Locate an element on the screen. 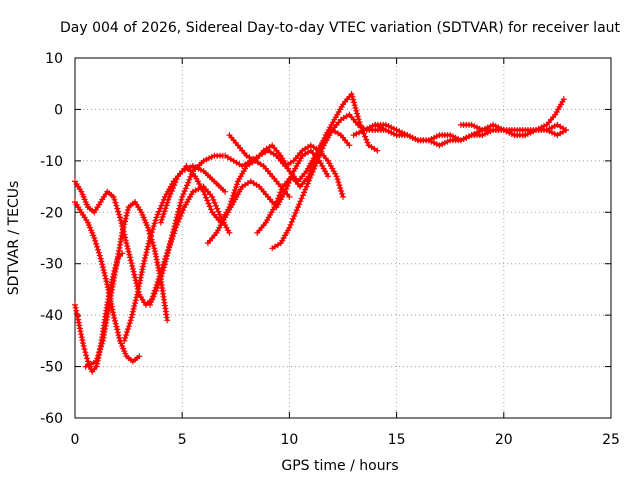 This screenshot has width=640, height=484. y-tick-label: 10 is located at coordinates (54, 59).